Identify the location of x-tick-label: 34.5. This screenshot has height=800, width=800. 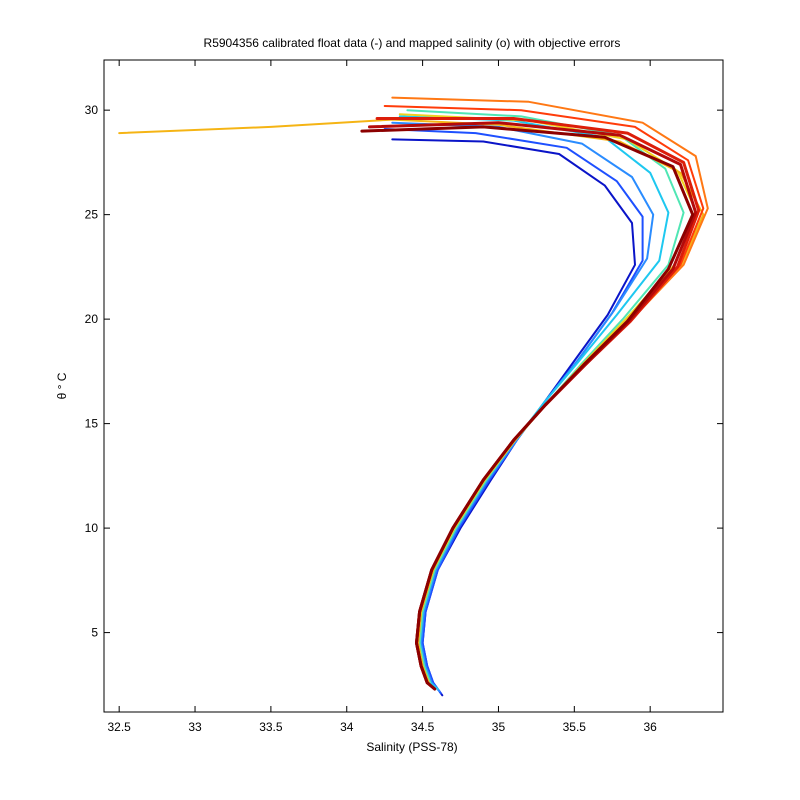
(423, 727).